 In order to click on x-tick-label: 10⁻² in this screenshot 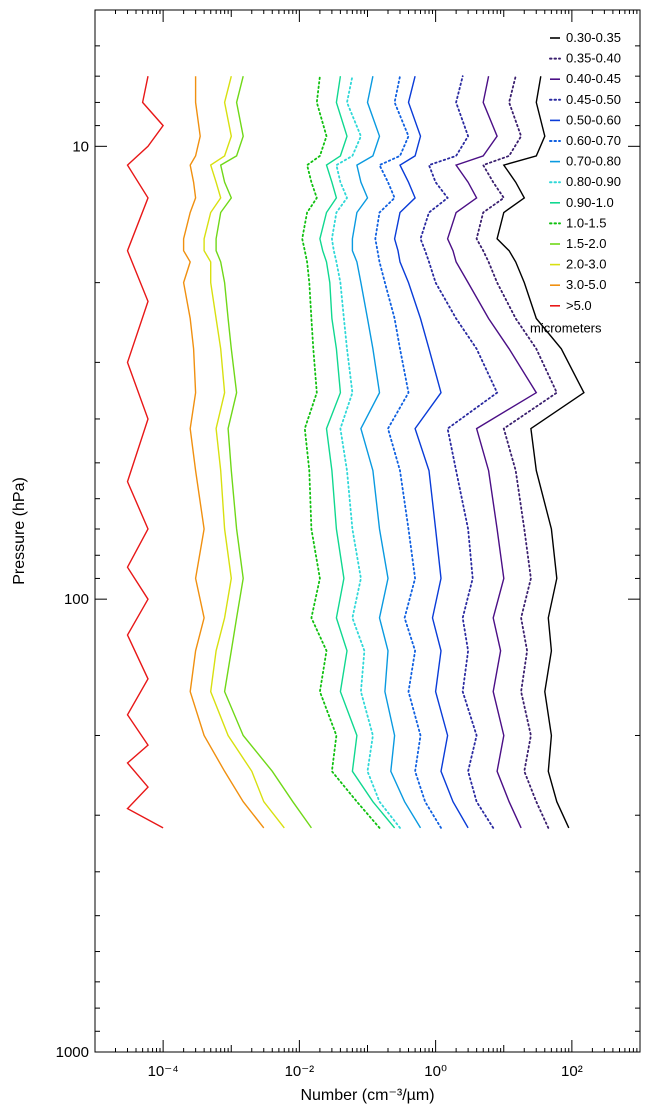, I will do `click(300, 1071)`.